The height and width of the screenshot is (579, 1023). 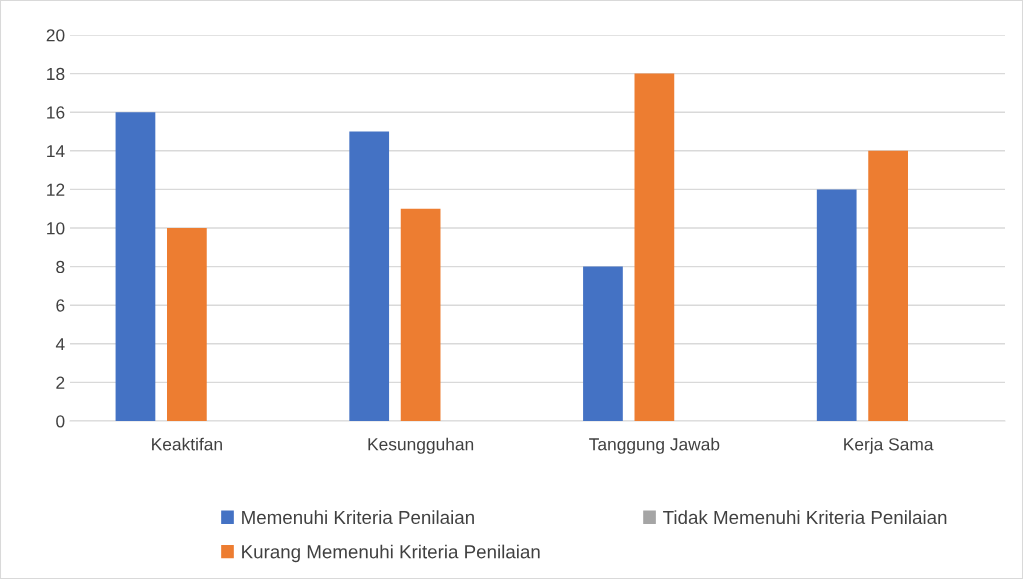 I want to click on x-tick-label: Kesungguhan, so click(x=421, y=445).